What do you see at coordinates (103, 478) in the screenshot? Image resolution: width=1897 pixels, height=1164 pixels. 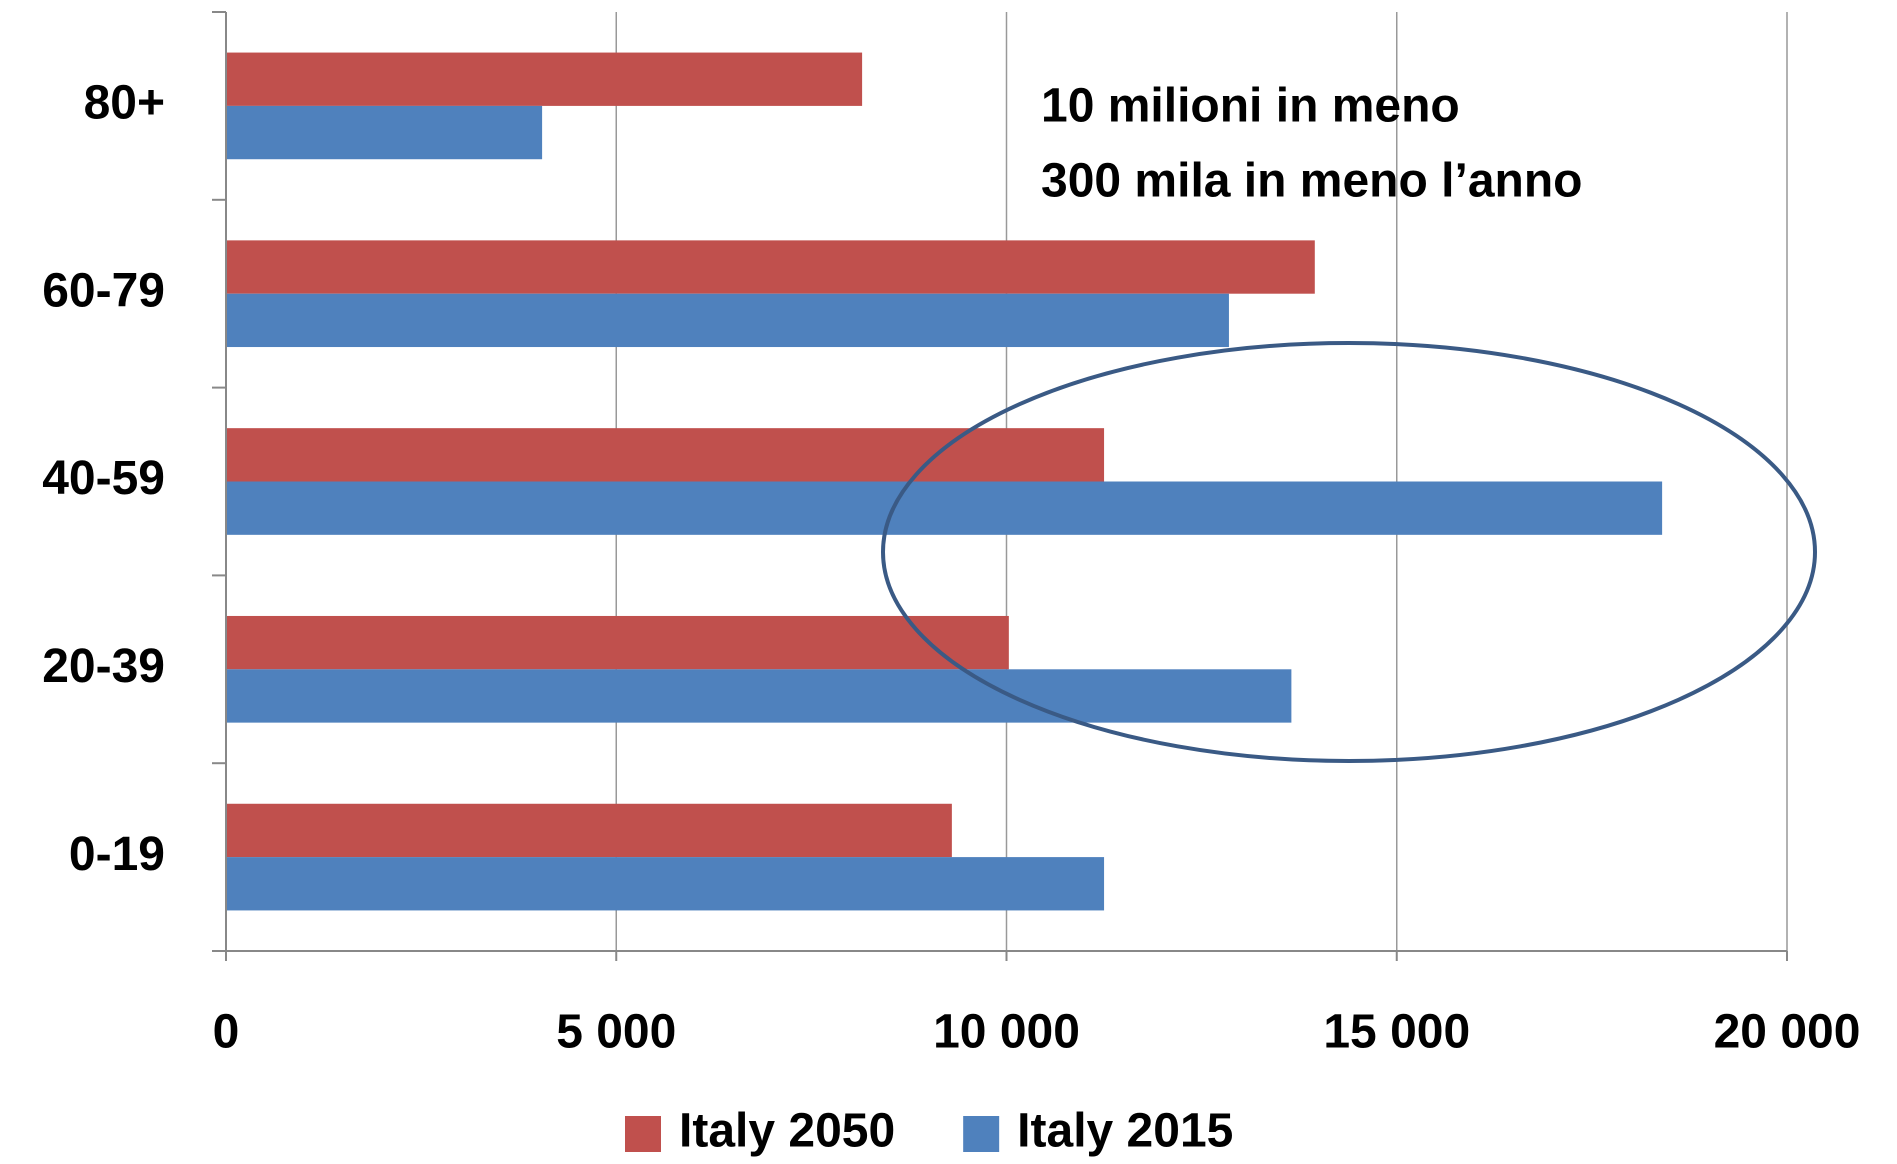 I see `y-tick-label: 40-59` at bounding box center [103, 478].